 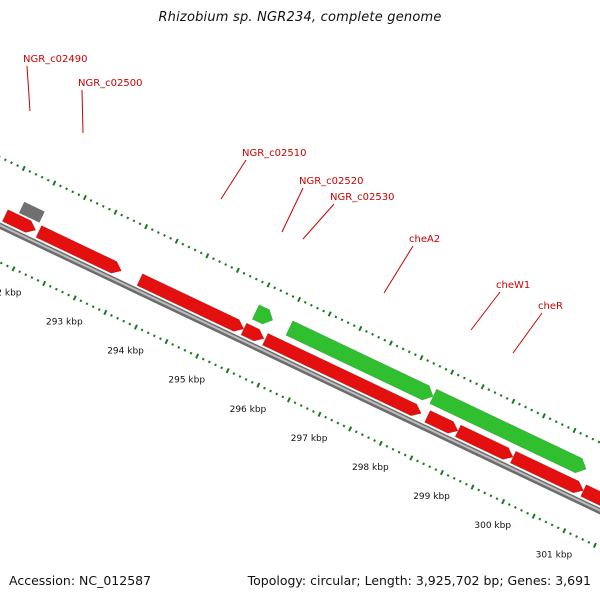 I want to click on gene-label: cheW1, so click(x=513, y=285).